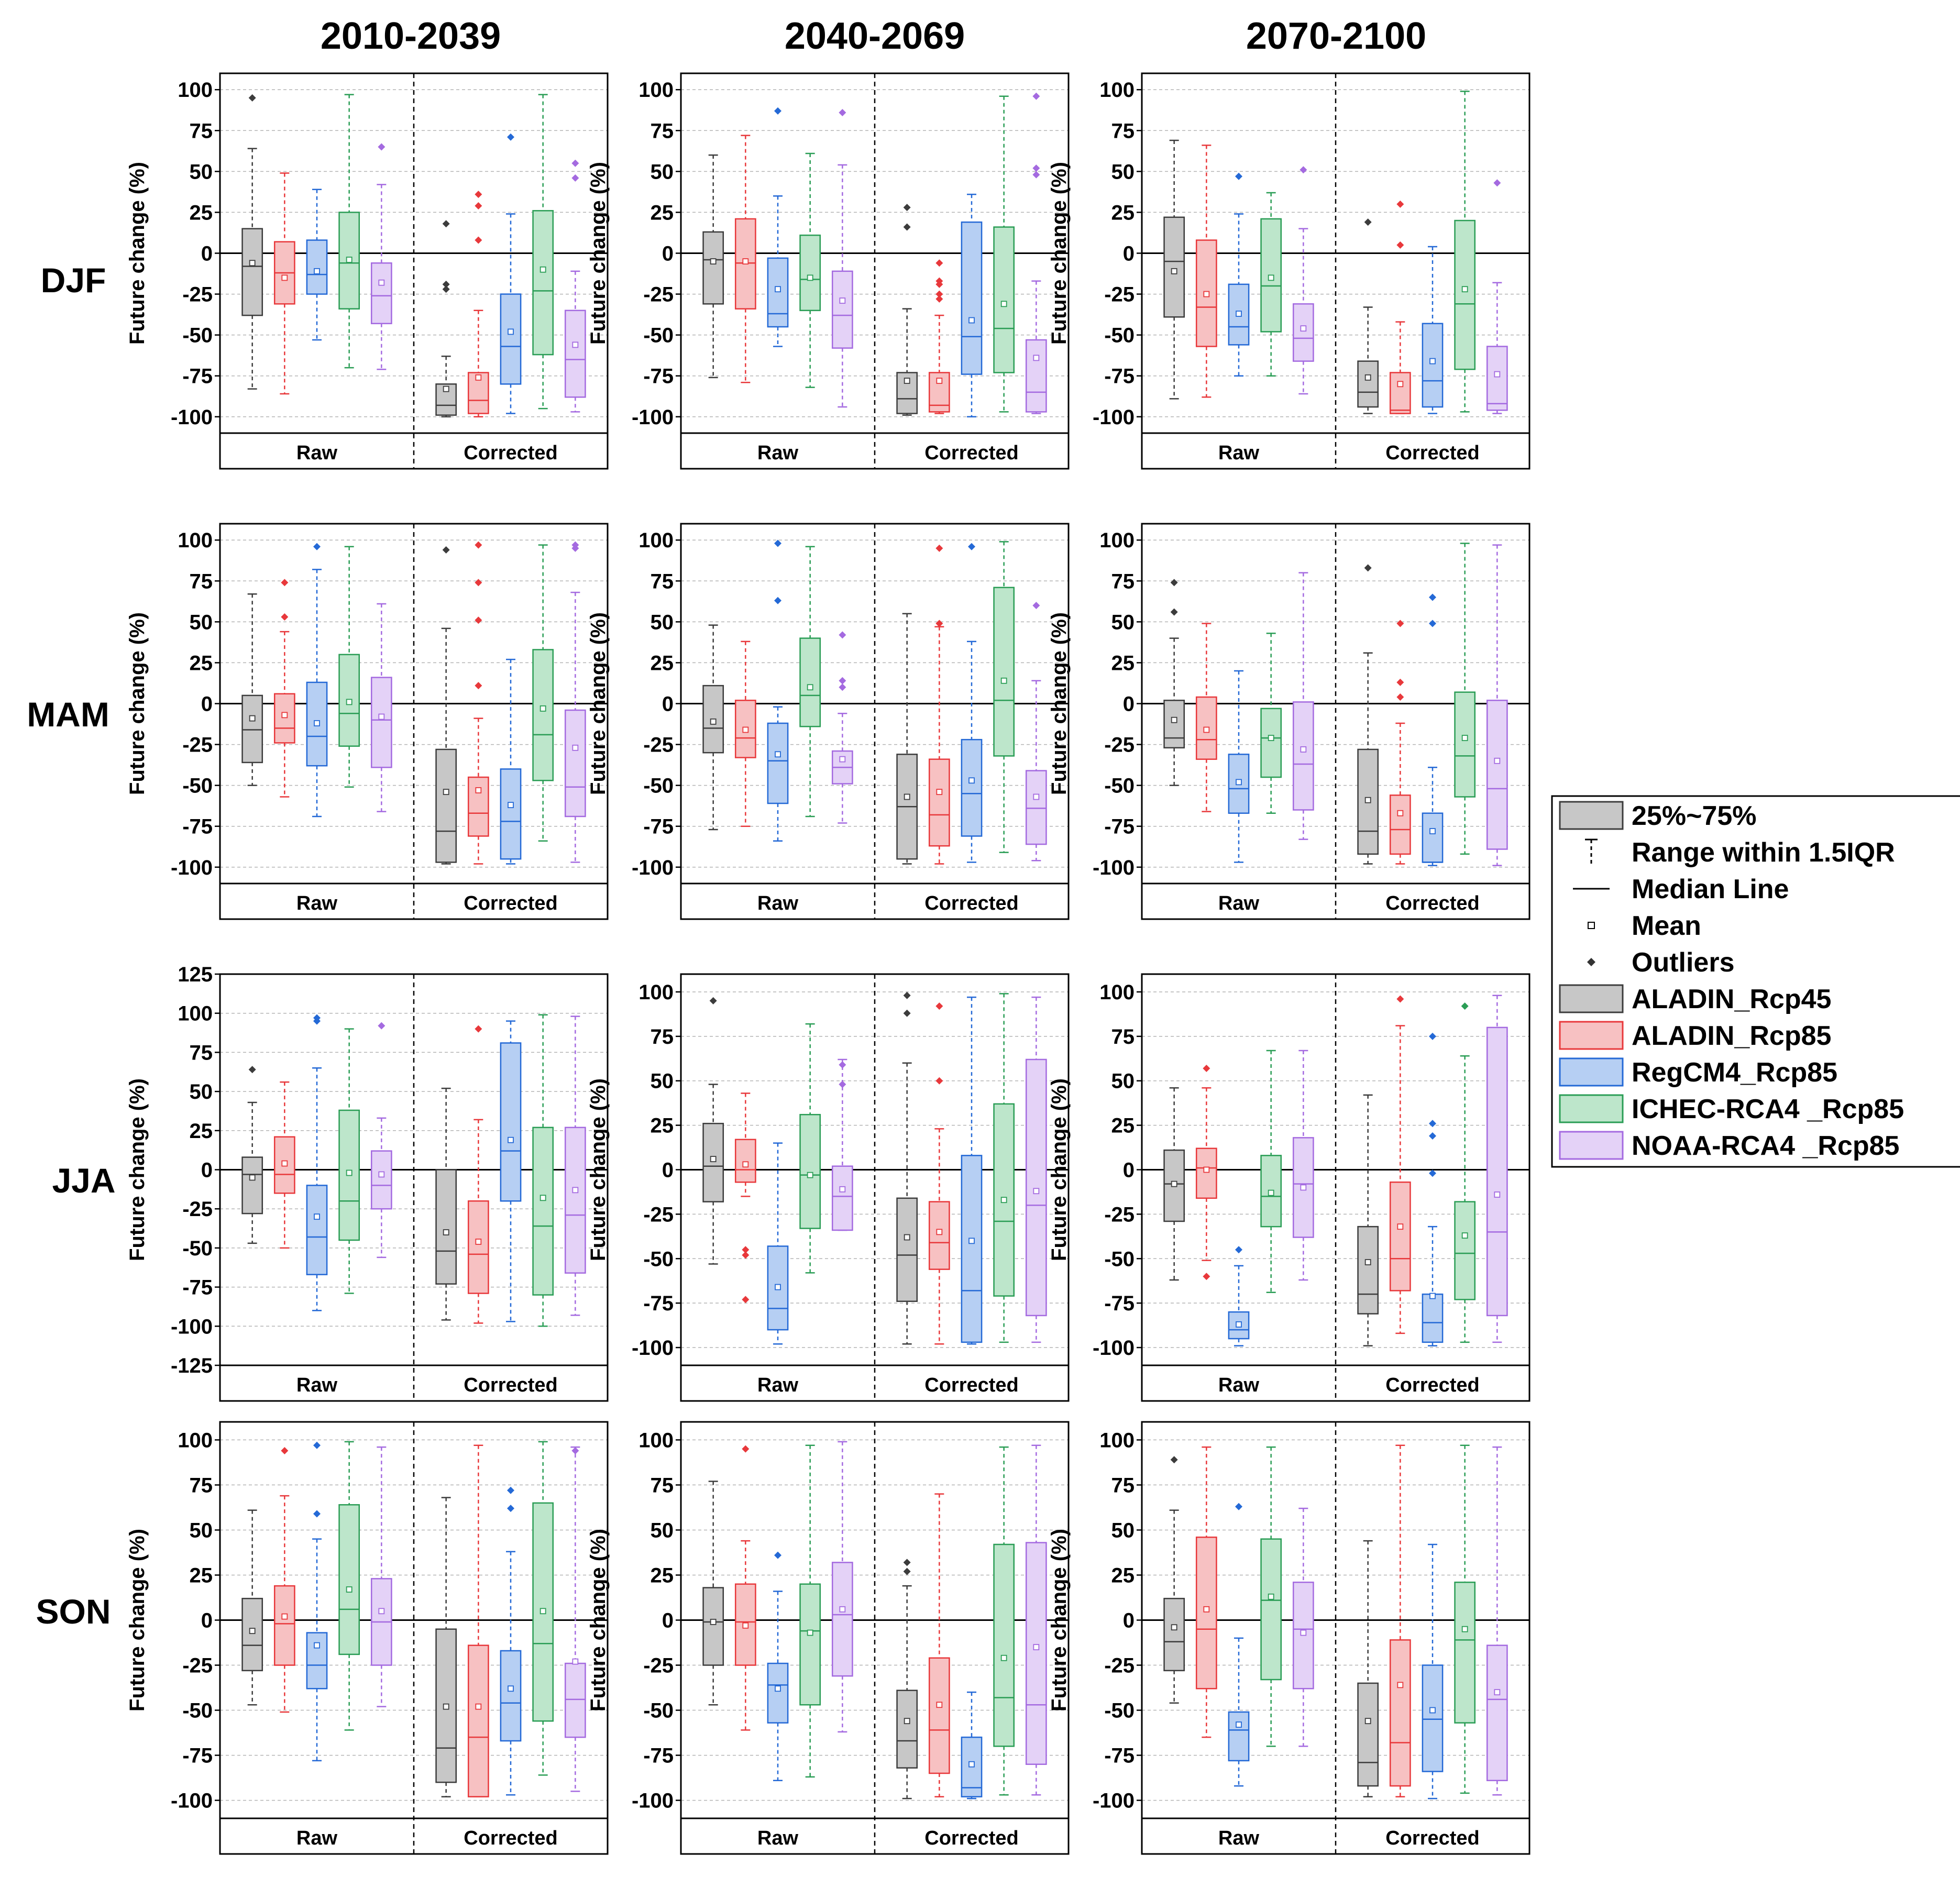  I want to click on legend-label: RegCM4_Rcp85, so click(1734, 1072).